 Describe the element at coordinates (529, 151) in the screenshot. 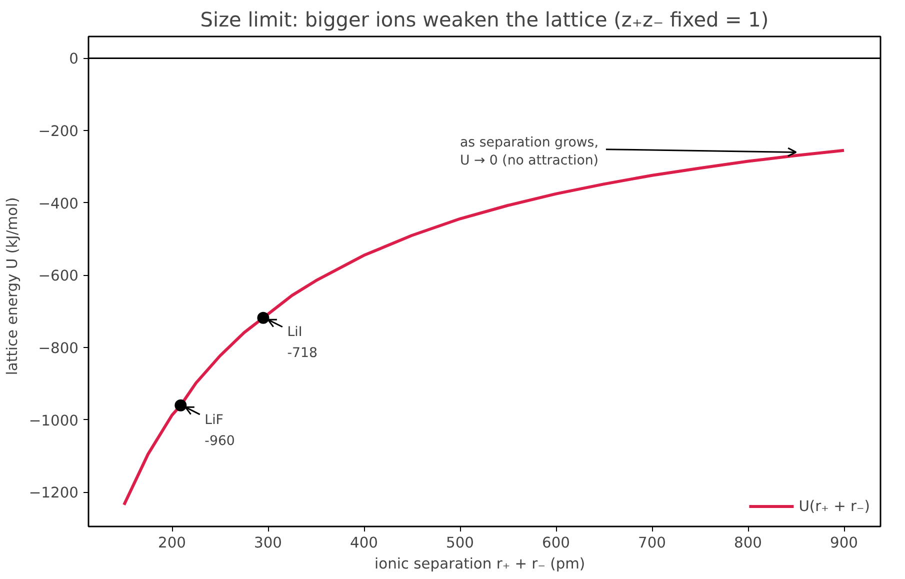

I see `annotation: as separation grows, U → 0 (no attraction)` at that location.